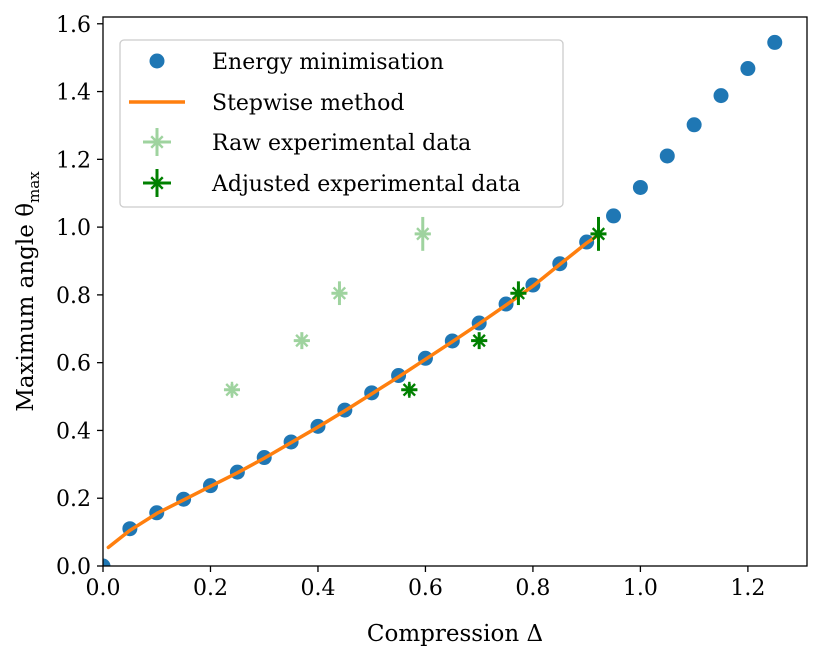 This screenshot has width=832, height=660. I want to click on y-tick-label: 0.8, so click(73, 296).